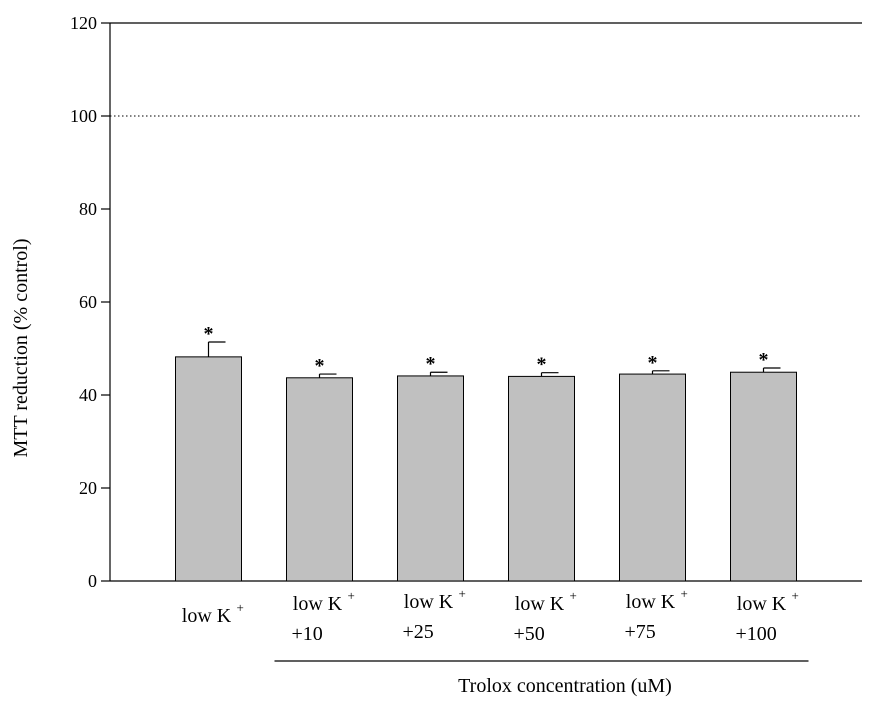 This screenshot has width=872, height=704. Describe the element at coordinates (418, 632) in the screenshot. I see `category-label-dose: +25` at that location.